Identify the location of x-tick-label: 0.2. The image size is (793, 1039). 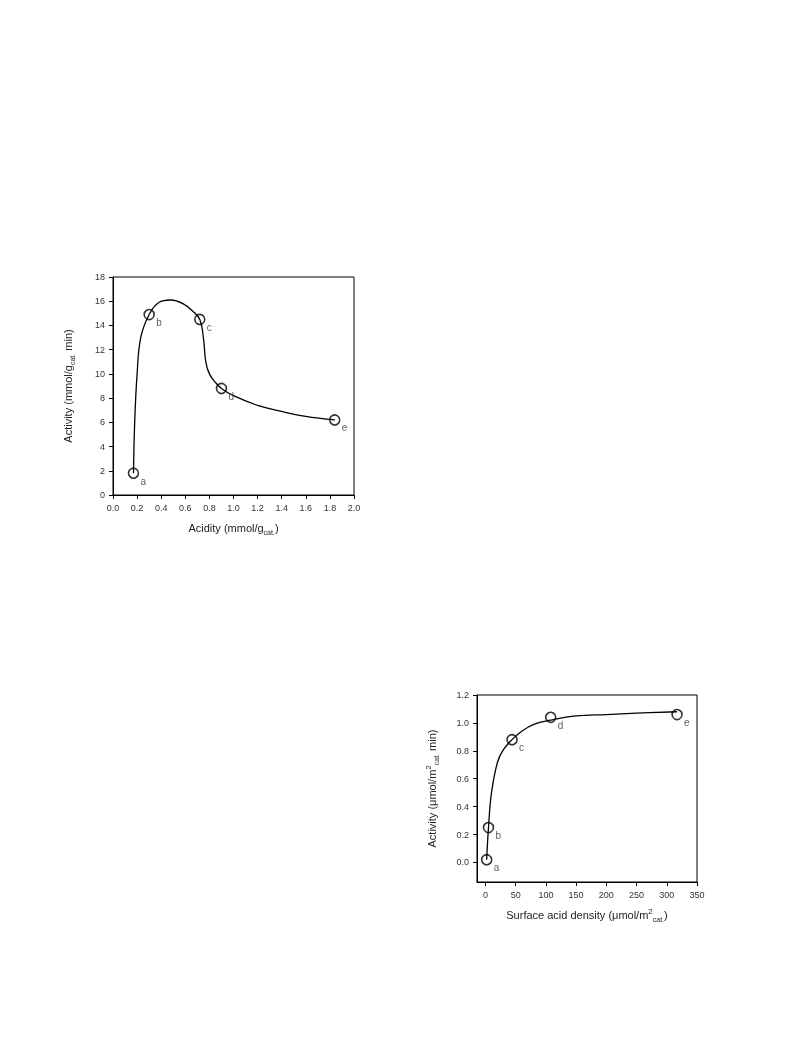
(137, 507).